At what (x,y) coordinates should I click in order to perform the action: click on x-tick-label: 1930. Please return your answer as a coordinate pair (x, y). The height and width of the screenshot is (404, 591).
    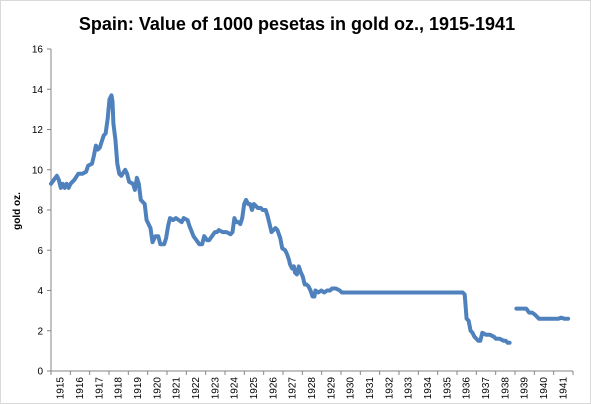
    Looking at the image, I should click on (351, 388).